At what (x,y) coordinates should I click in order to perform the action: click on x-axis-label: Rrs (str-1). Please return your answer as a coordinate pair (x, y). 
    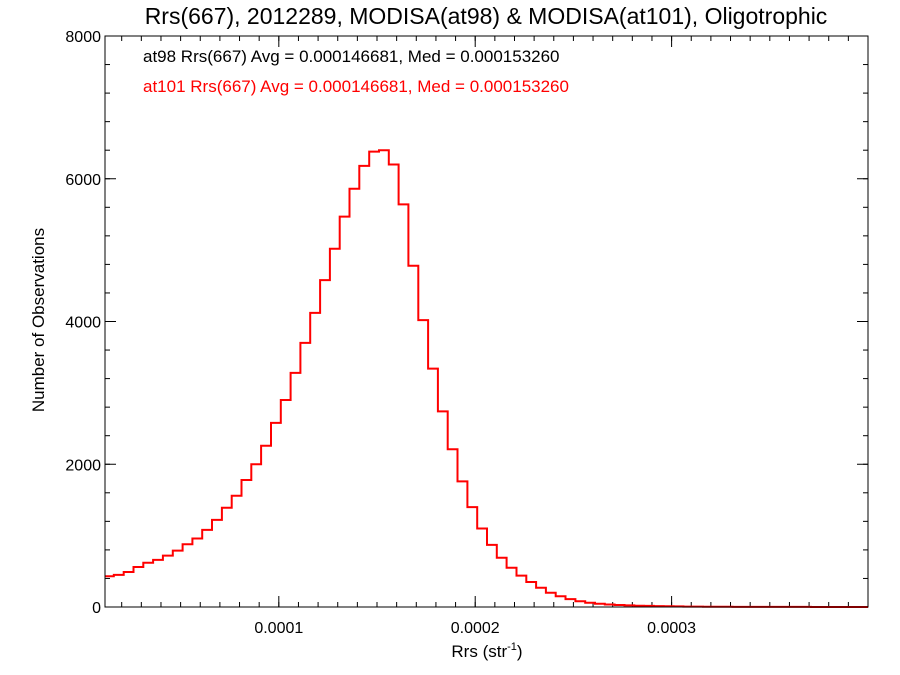
    Looking at the image, I should click on (486, 651).